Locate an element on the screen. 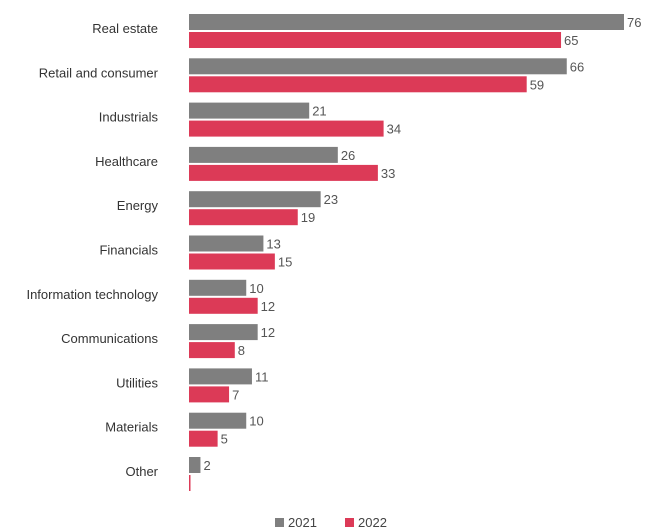  value-label-materials-2021: 10 is located at coordinates (256, 421).